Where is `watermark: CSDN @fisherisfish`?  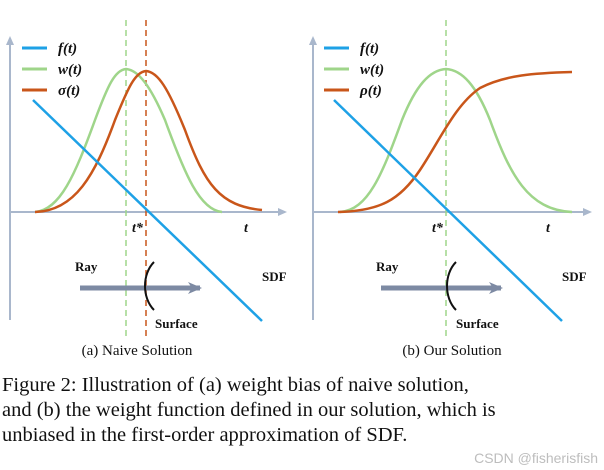 watermark: CSDN @fisherisfish is located at coordinates (536, 458).